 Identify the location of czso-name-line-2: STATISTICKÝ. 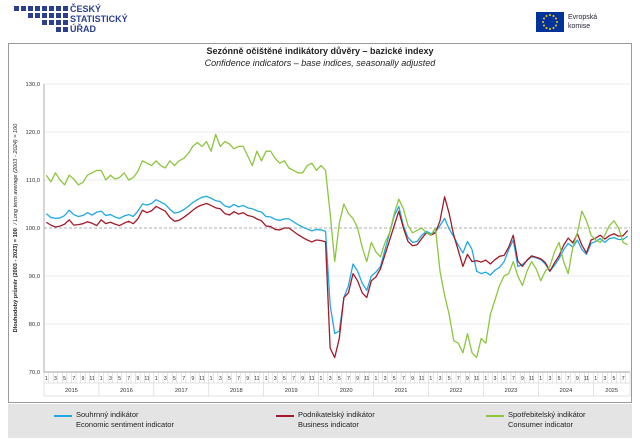
(99, 19).